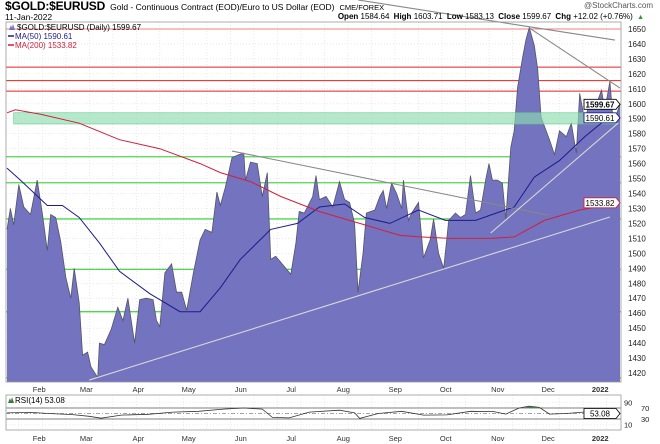 Image resolution: width=660 pixels, height=444 pixels. I want to click on date-tick-label: May, so click(189, 389).